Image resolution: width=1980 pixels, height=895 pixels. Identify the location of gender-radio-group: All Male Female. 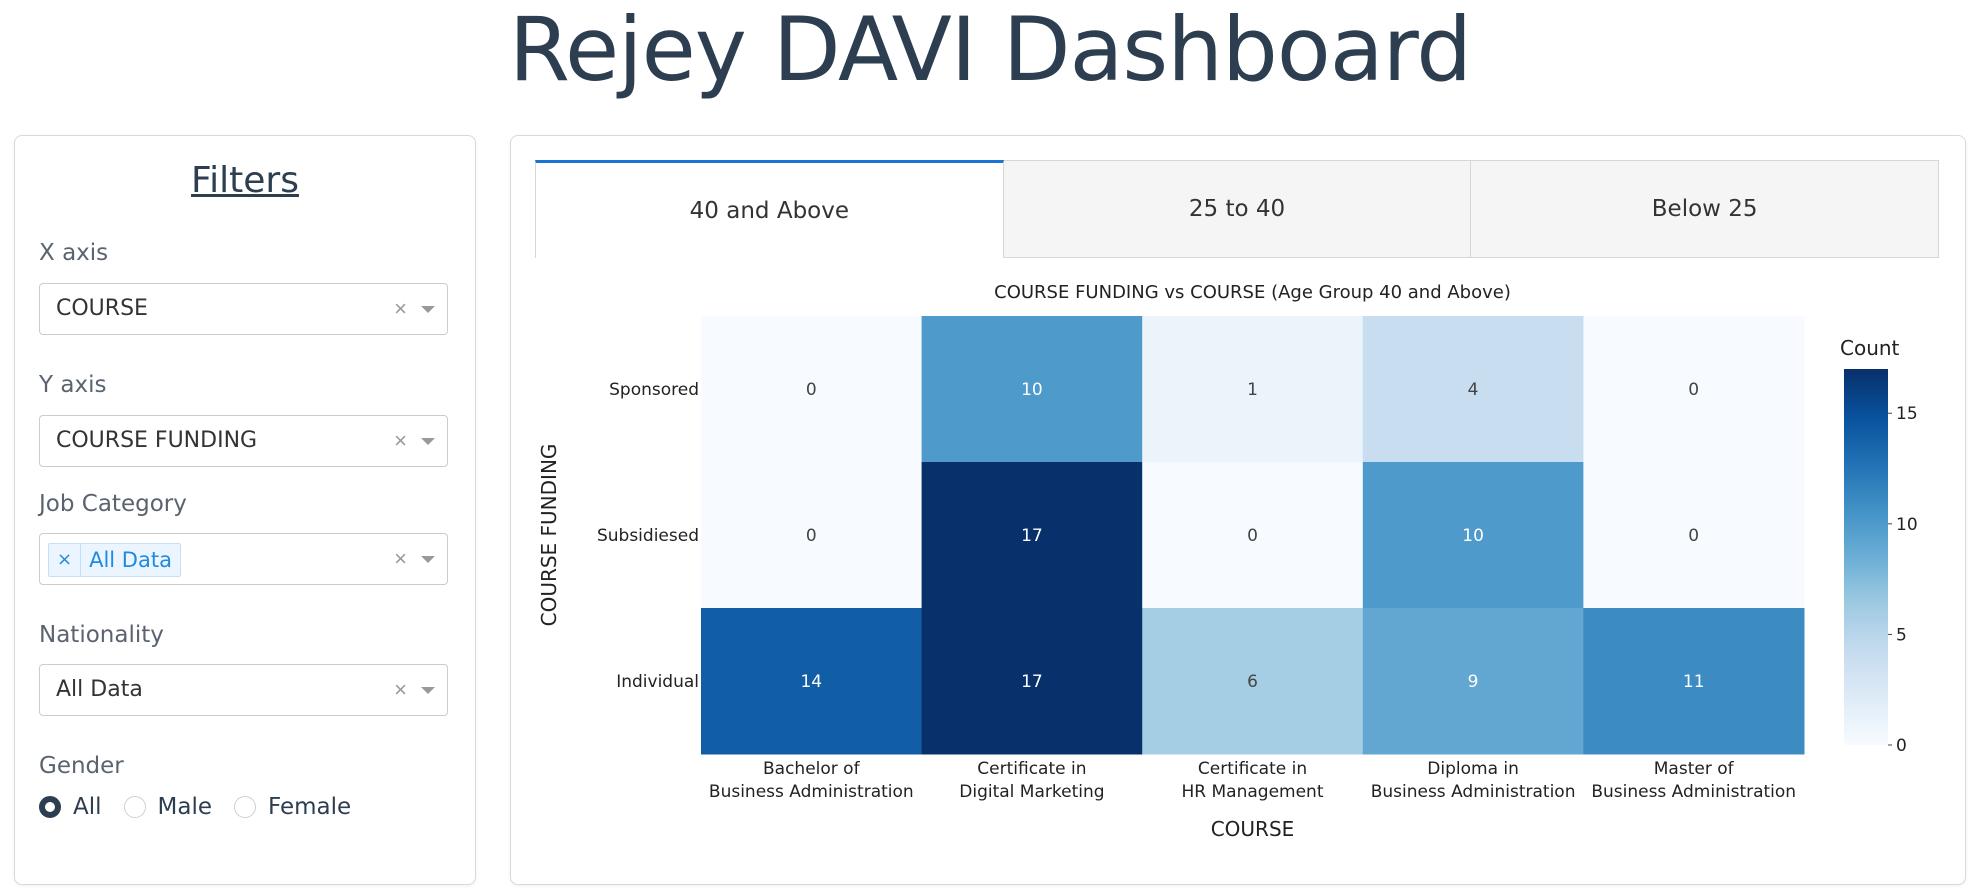
(195, 807).